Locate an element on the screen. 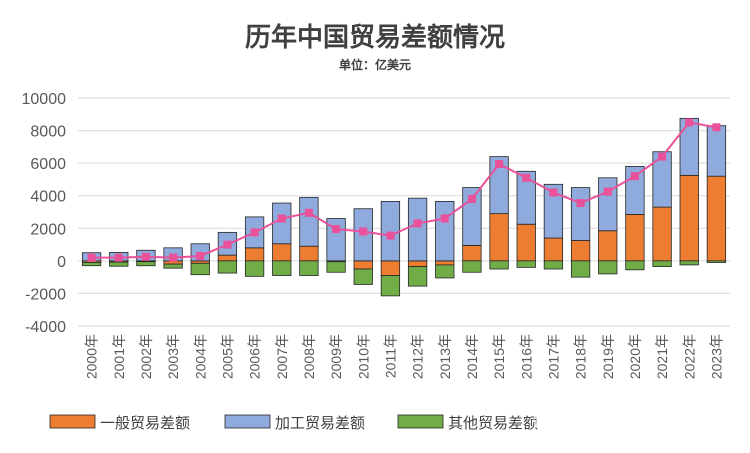 The image size is (750, 453). y-tick-label: -4000 is located at coordinates (45, 327).